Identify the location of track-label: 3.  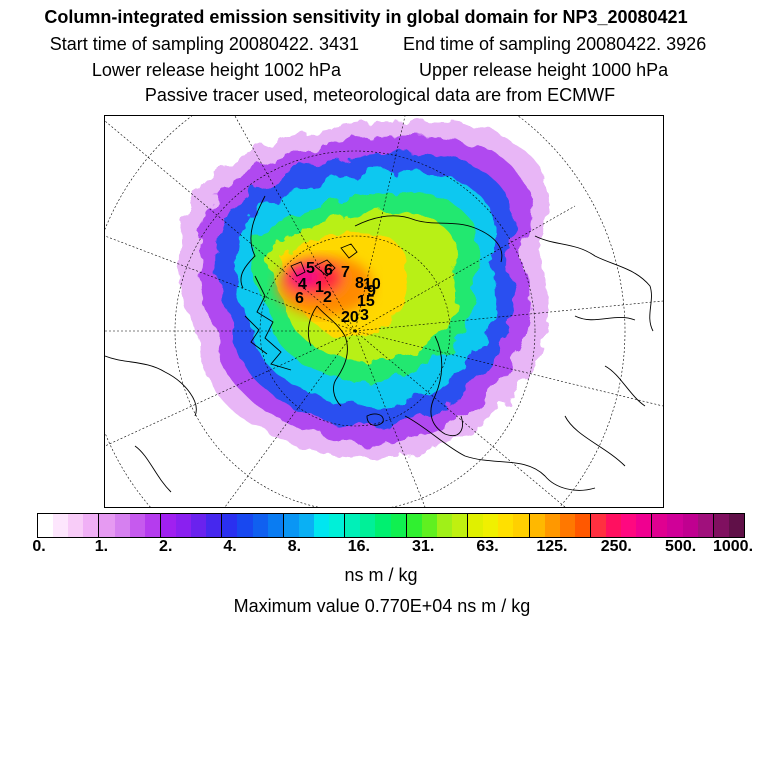
(364, 315).